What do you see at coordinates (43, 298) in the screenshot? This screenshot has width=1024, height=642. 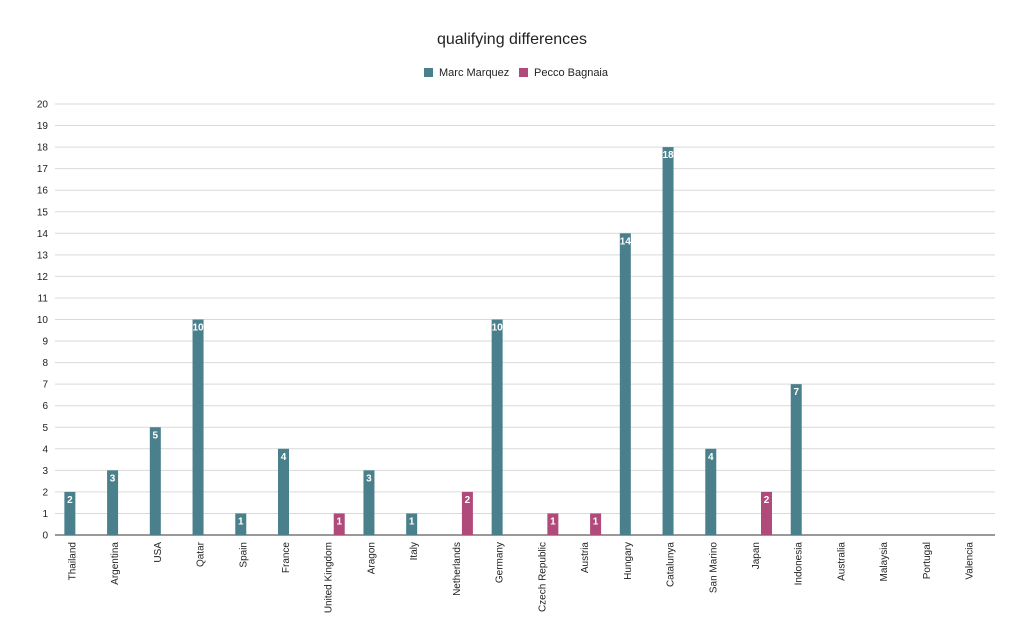 I see `y-tick-label-11: 11` at bounding box center [43, 298].